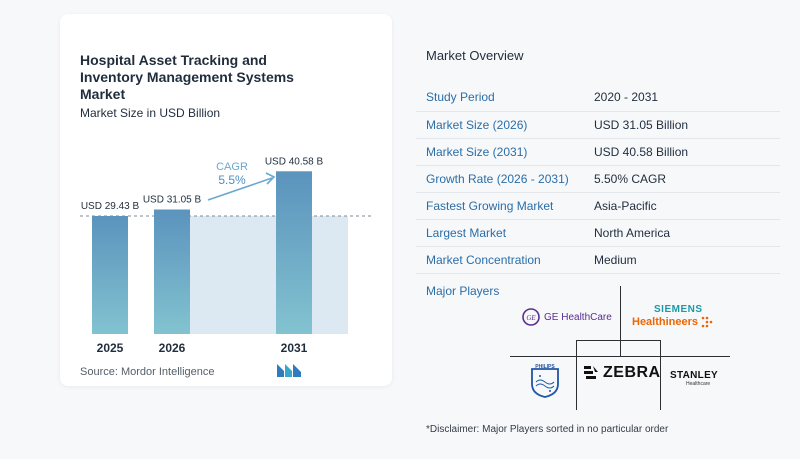 Image resolution: width=800 pixels, height=459 pixels. I want to click on overview-row: Study Period 2020 - 2031, so click(598, 98).